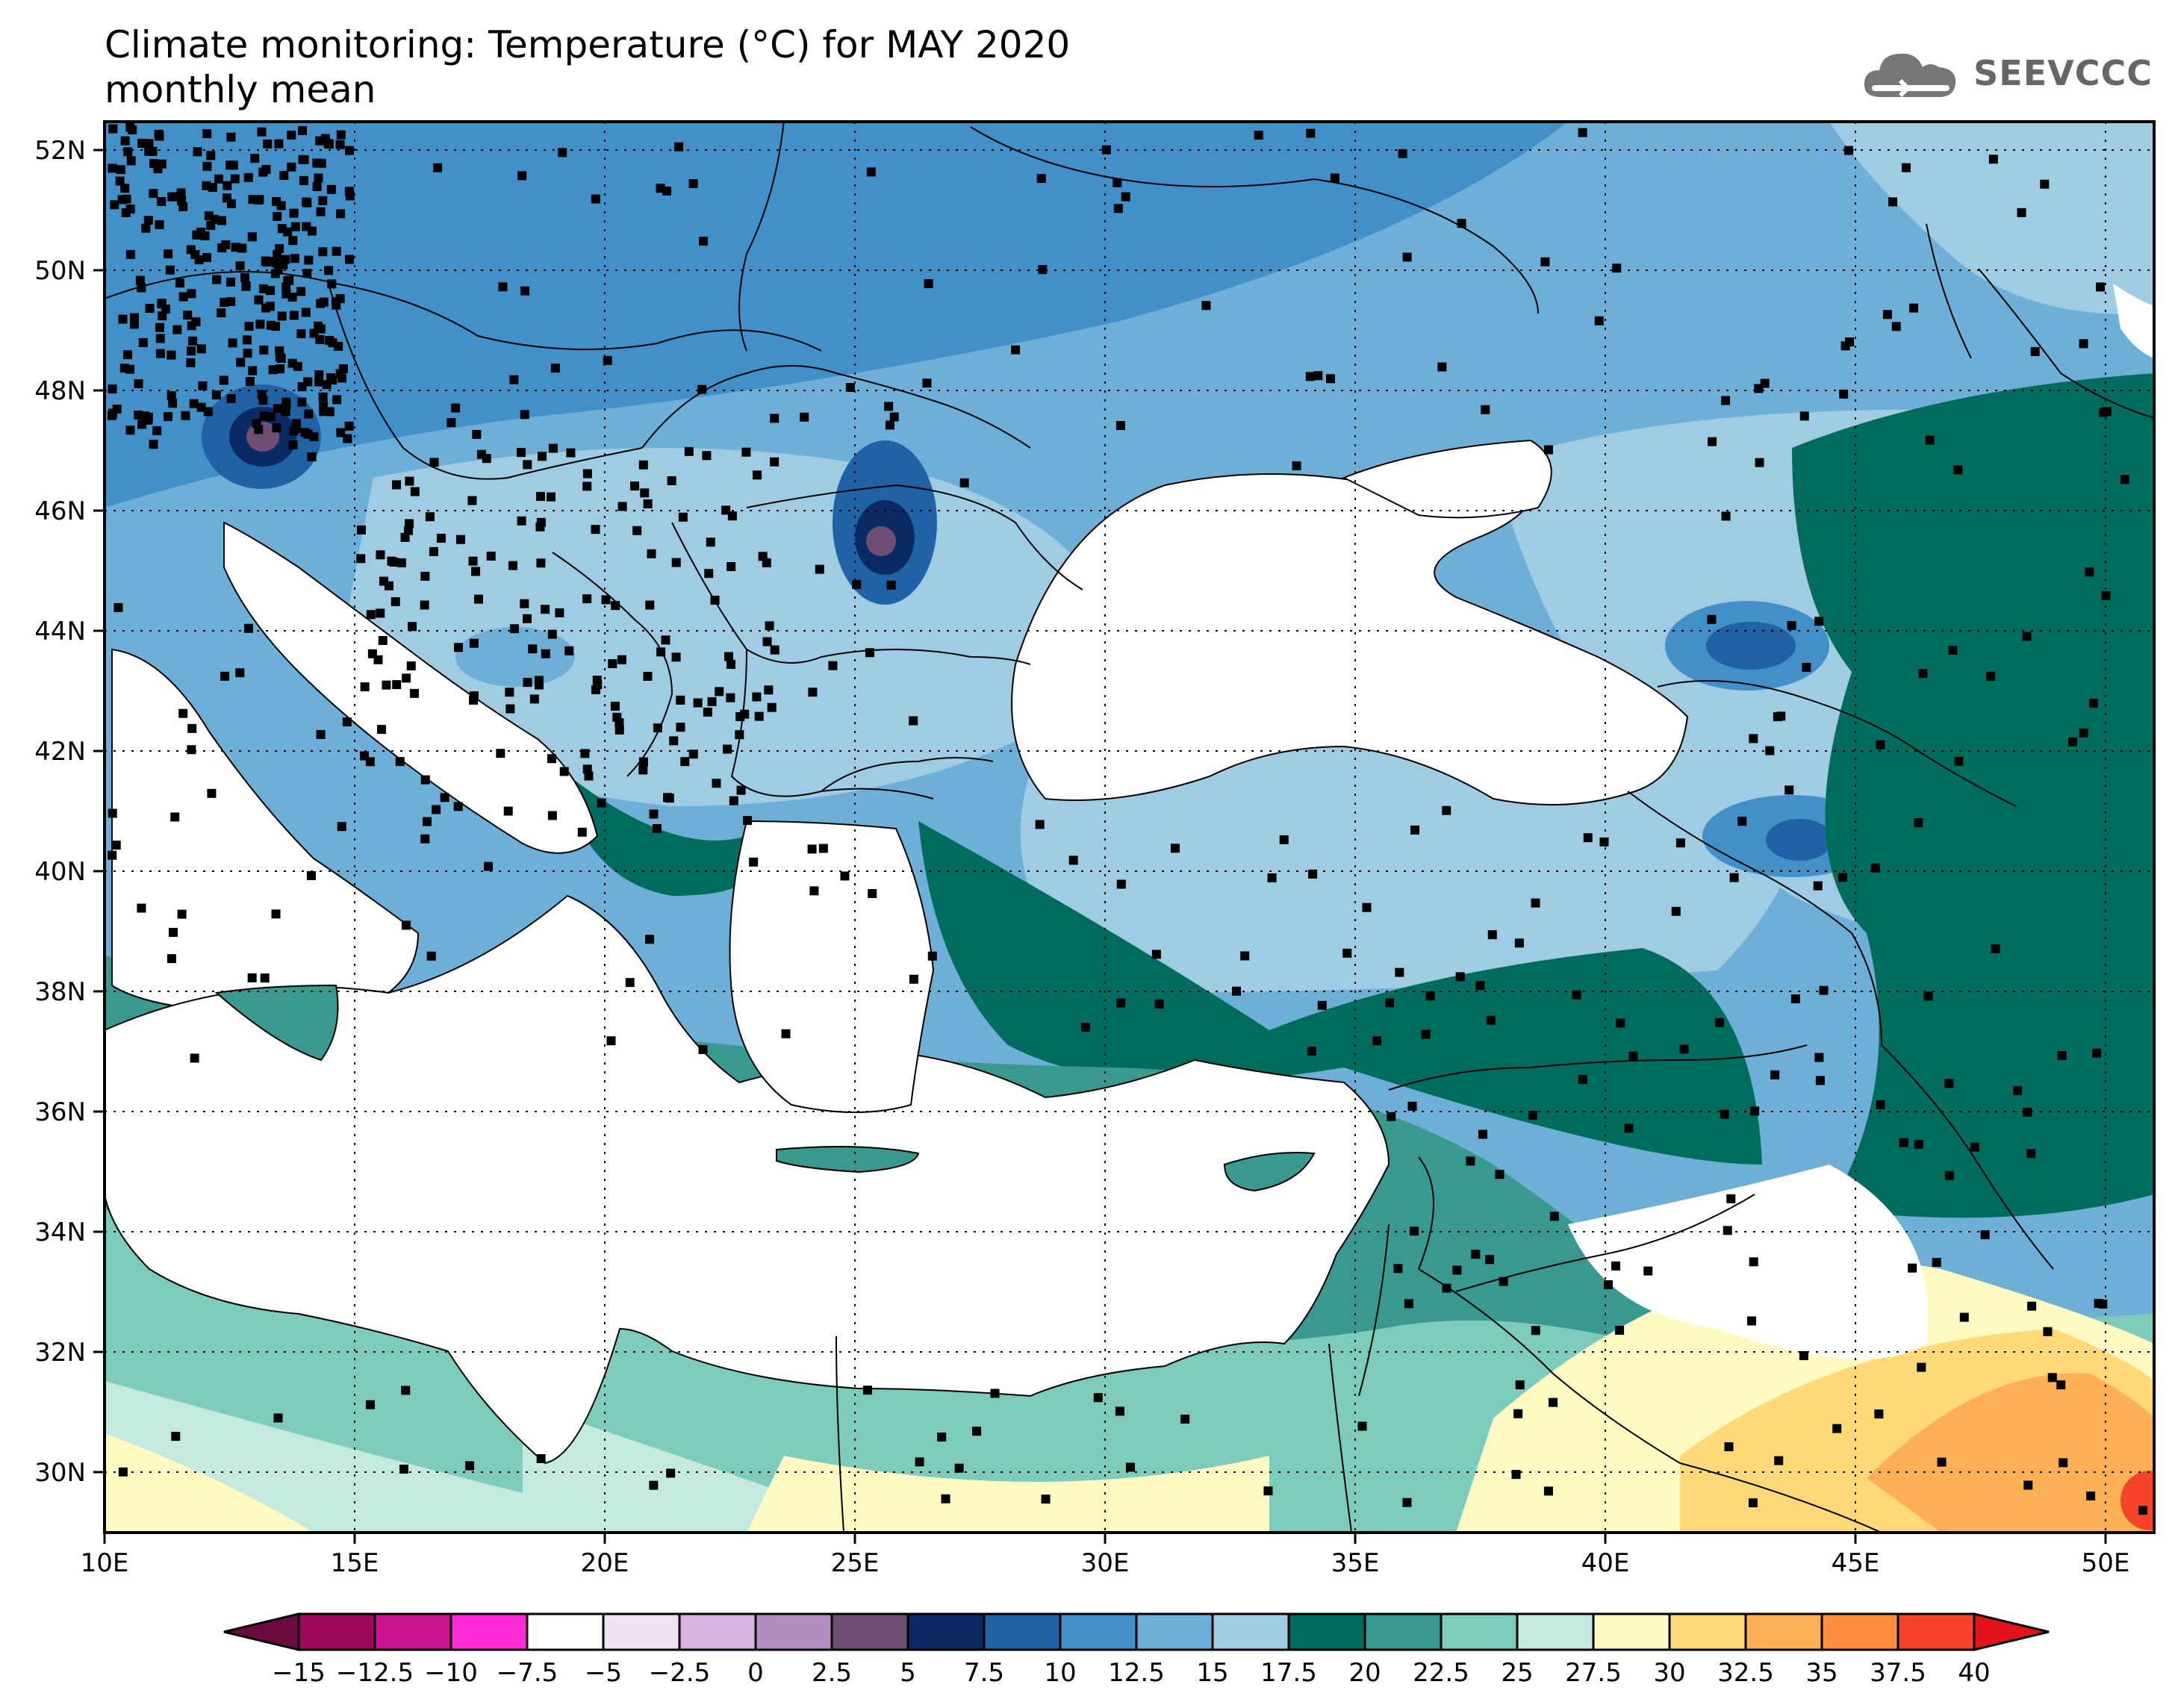 The width and height of the screenshot is (2175, 1708). What do you see at coordinates (60, 1473) in the screenshot?
I see `y-tick-30n: 30N` at bounding box center [60, 1473].